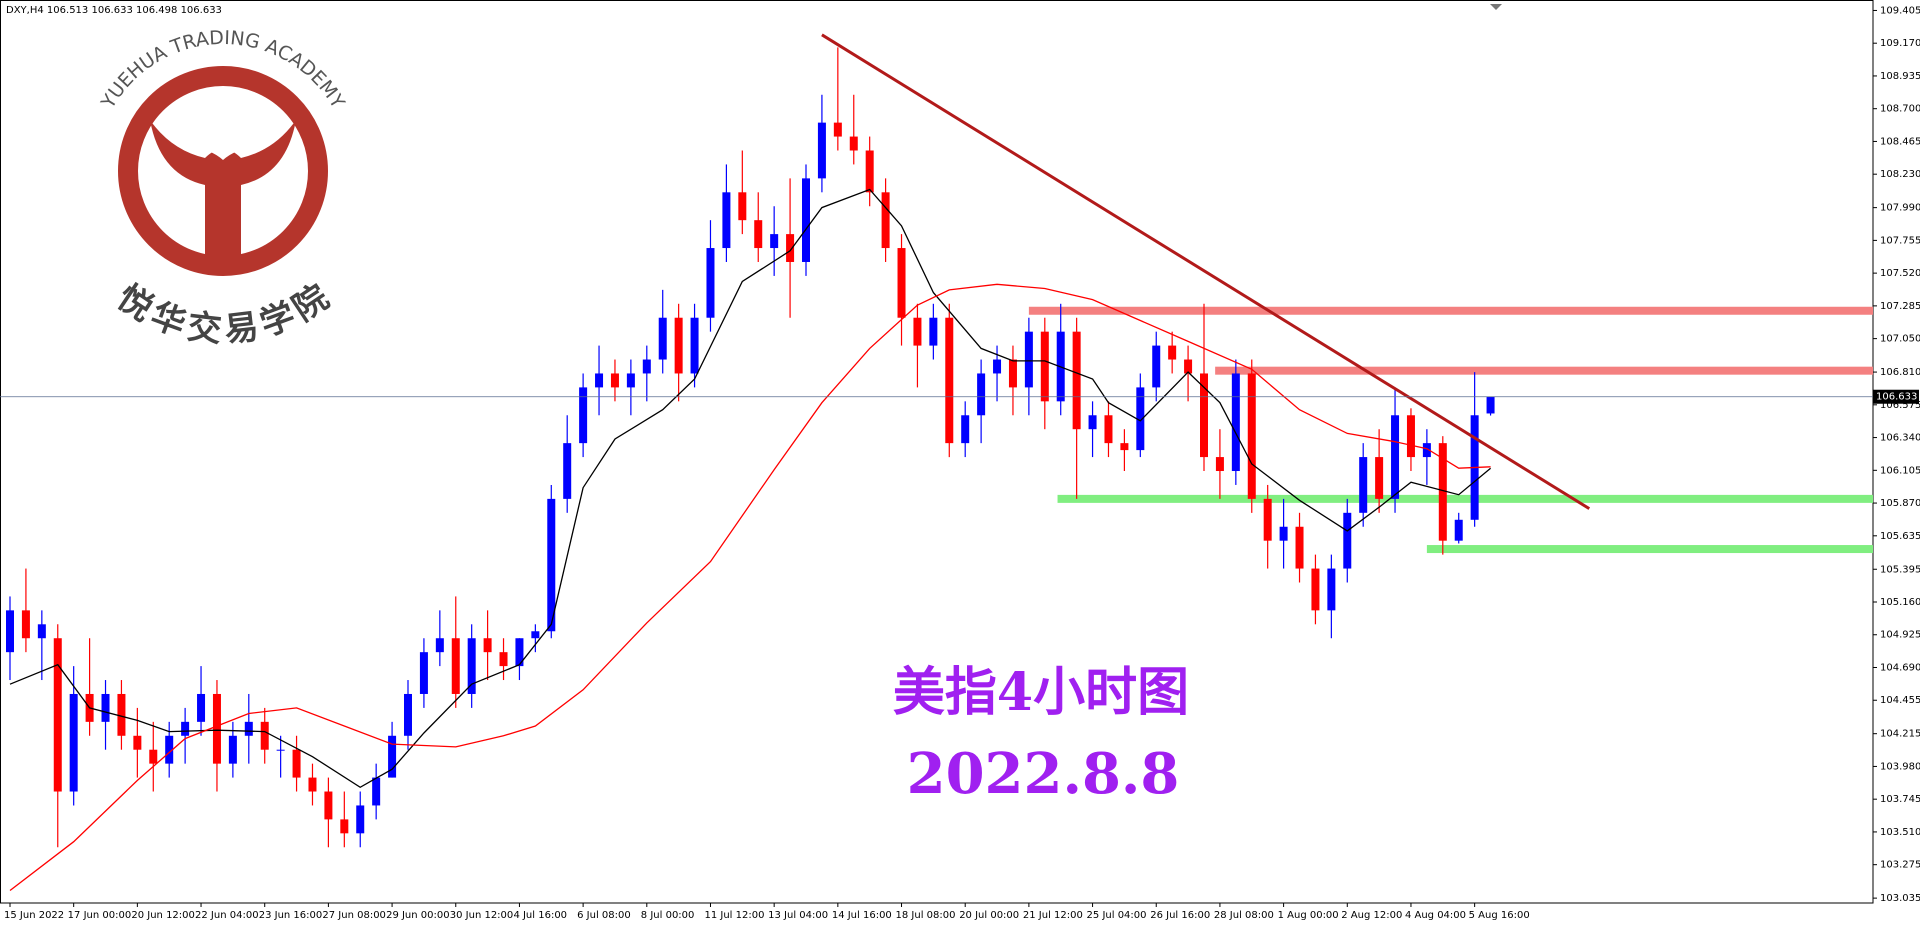 Image resolution: width=1920 pixels, height=927 pixels. I want to click on y-tick-label: 107.050, so click(1900, 339).